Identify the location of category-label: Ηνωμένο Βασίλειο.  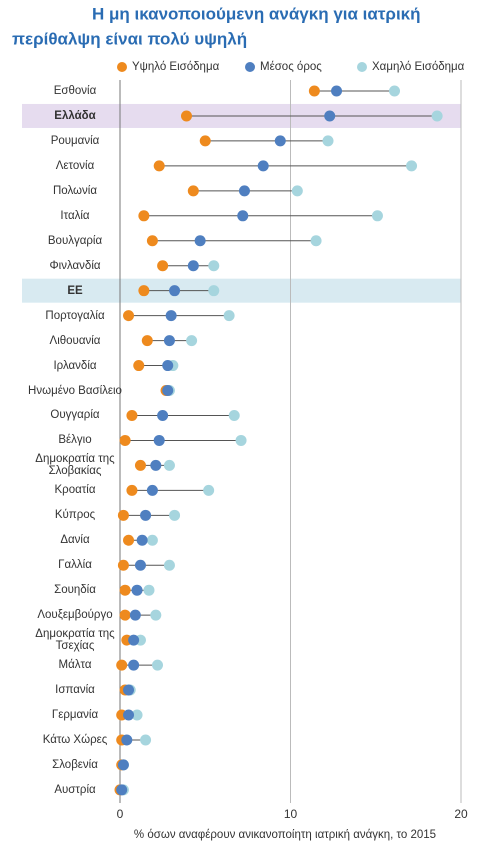
(75, 390).